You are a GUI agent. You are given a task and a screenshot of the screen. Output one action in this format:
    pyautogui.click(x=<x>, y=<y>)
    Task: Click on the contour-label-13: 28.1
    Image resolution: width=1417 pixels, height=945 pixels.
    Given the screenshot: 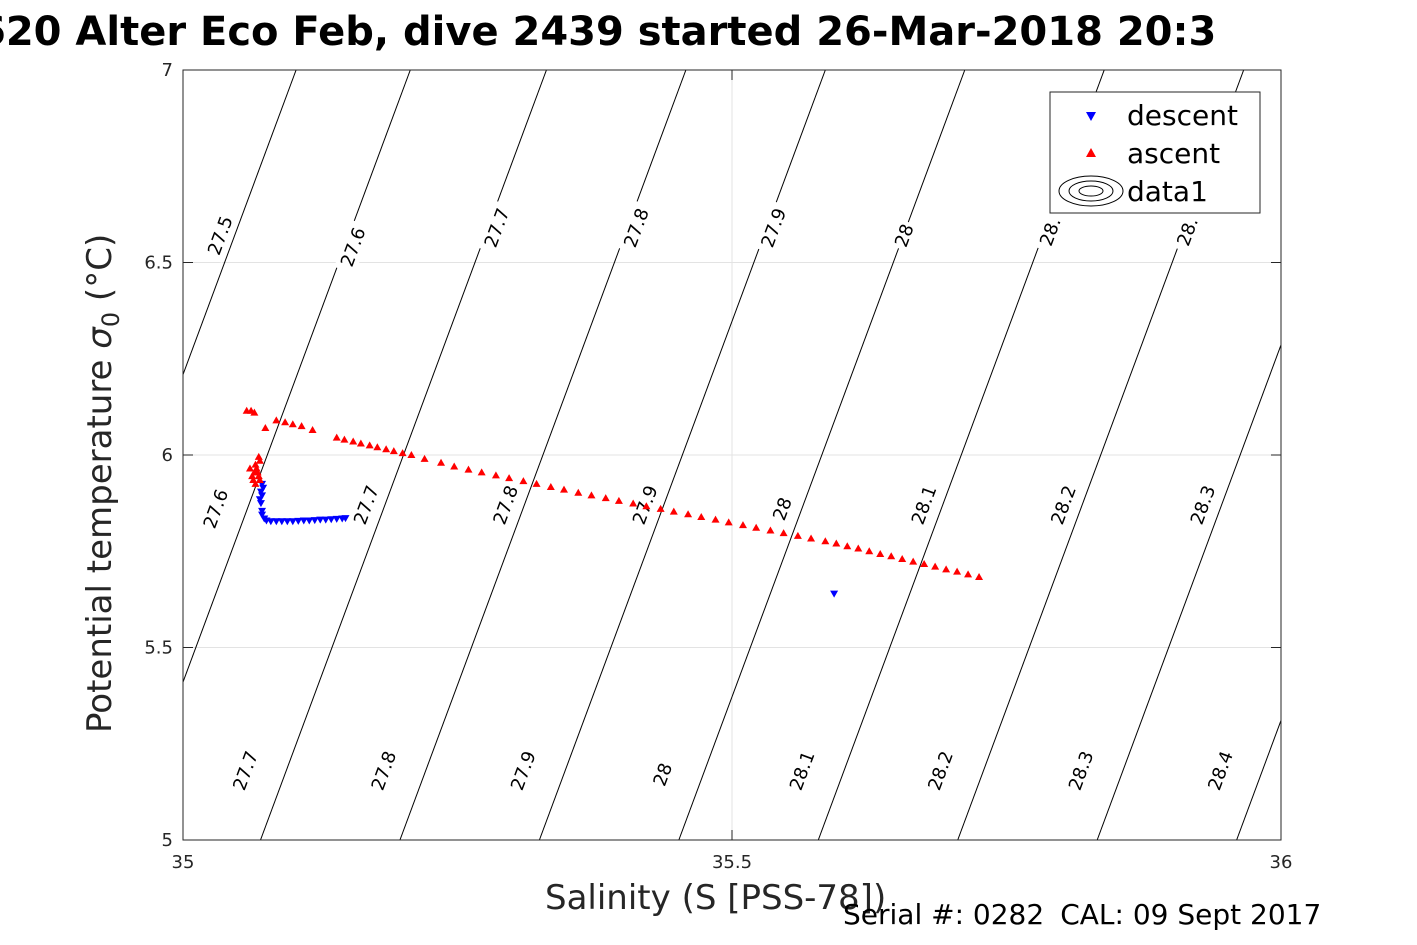 What is the action you would take?
    pyautogui.click(x=924, y=505)
    